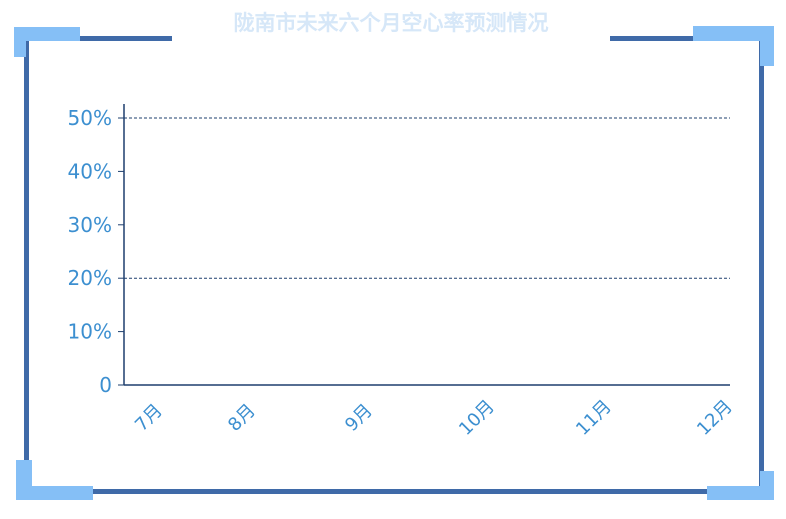 This screenshot has height=519, width=786. I want to click on x-tick-label-5: 12月, so click(715, 418).